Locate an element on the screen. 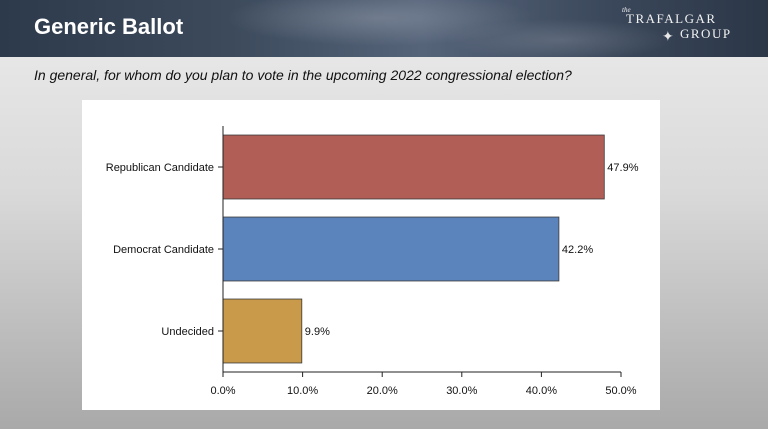 This screenshot has width=768, height=429. page-title: Generic Ballot is located at coordinates (109, 26).